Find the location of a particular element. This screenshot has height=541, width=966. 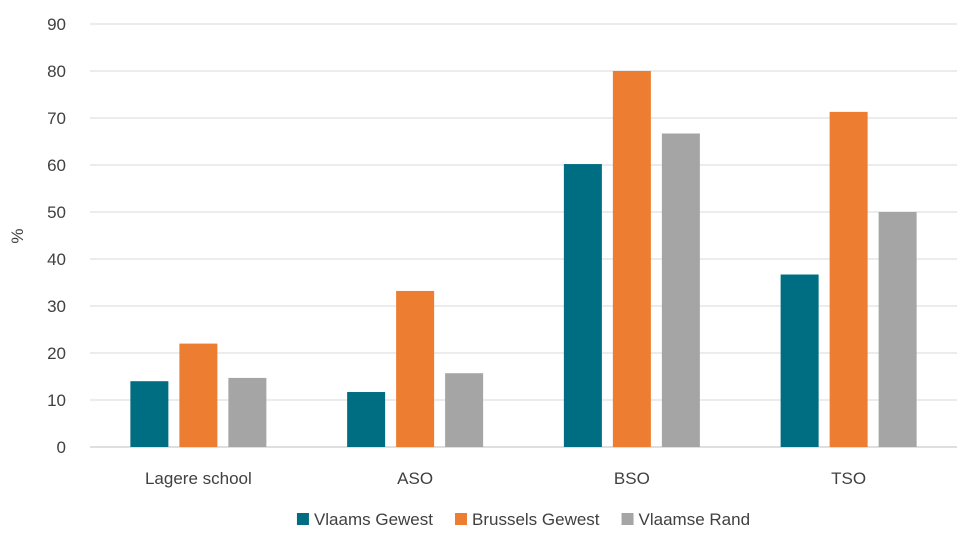

legend-item: Brussels Gewest is located at coordinates (527, 519).